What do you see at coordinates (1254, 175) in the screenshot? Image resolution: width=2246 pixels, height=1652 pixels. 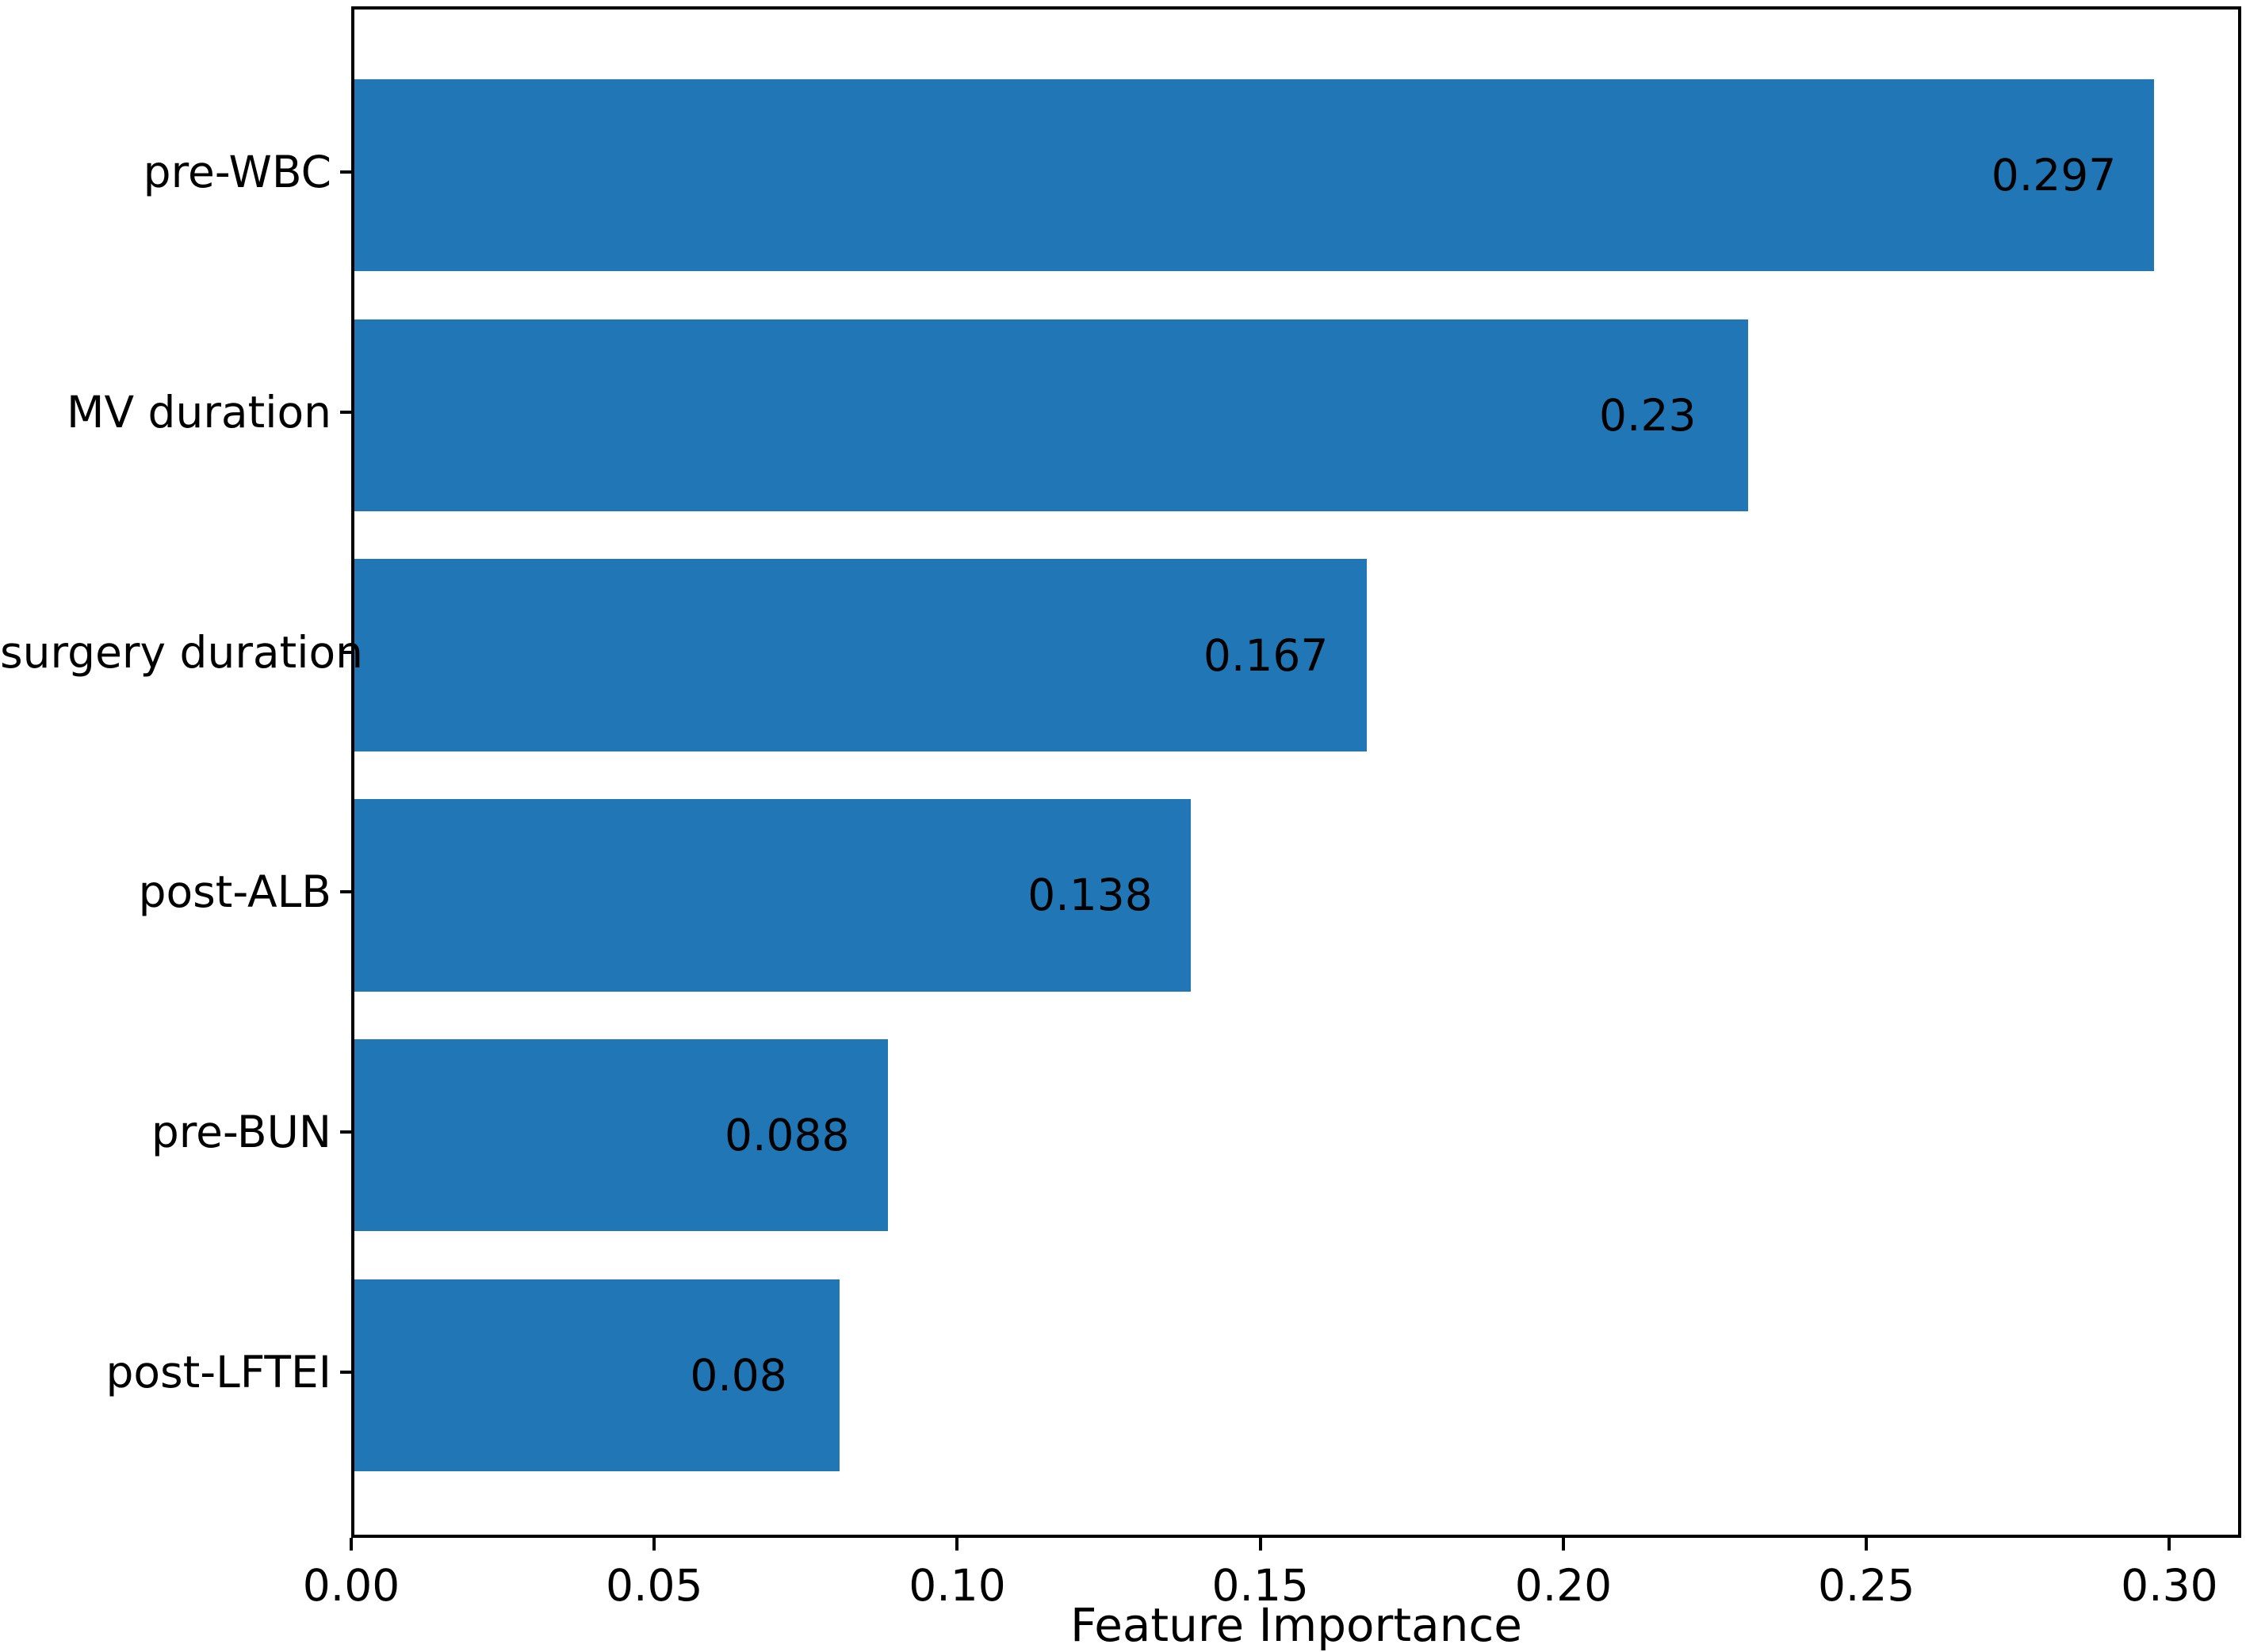 I see `bar-pre-wbc` at bounding box center [1254, 175].